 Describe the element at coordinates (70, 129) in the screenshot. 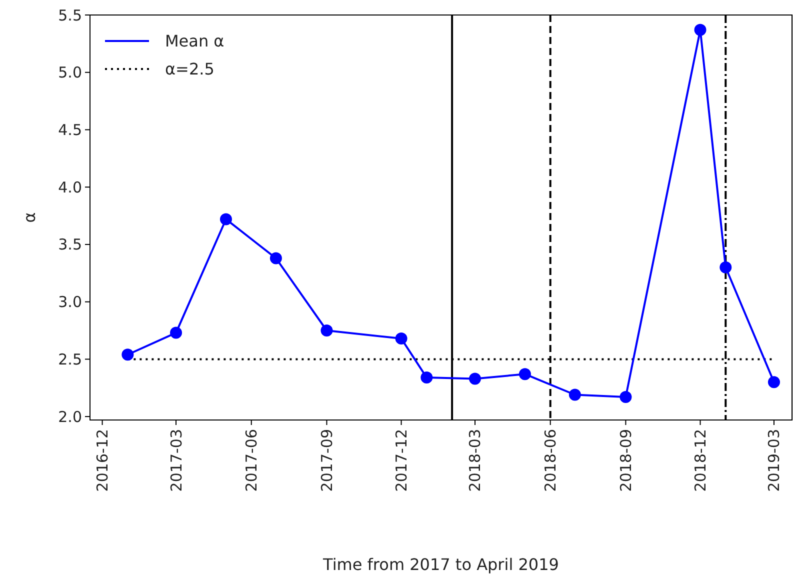

I see `y-tick-label: 4.5` at that location.